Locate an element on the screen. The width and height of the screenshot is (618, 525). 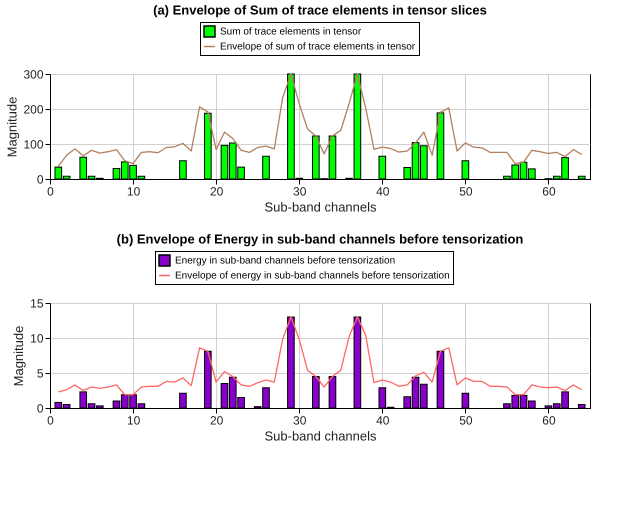
y-tick-label: 15 is located at coordinates (37, 303).